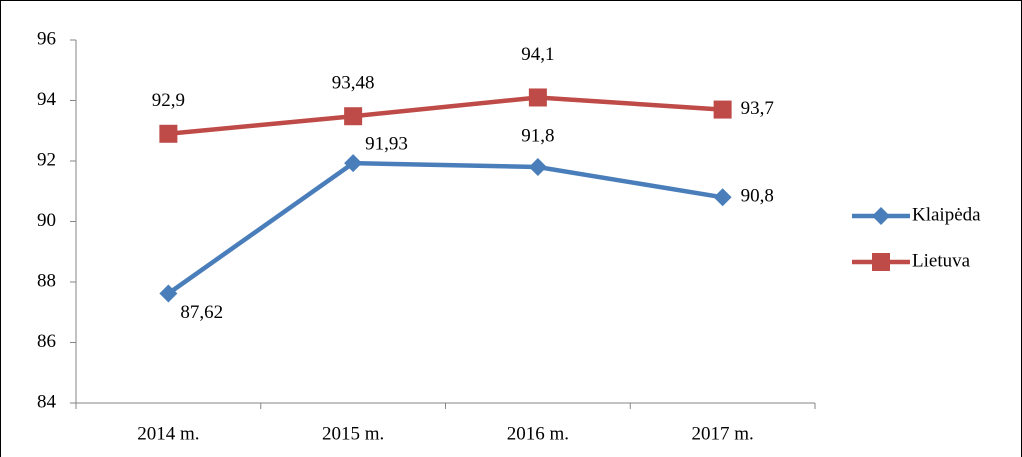 The image size is (1022, 457). I want to click on x-tick-label: 2016 m., so click(538, 433).